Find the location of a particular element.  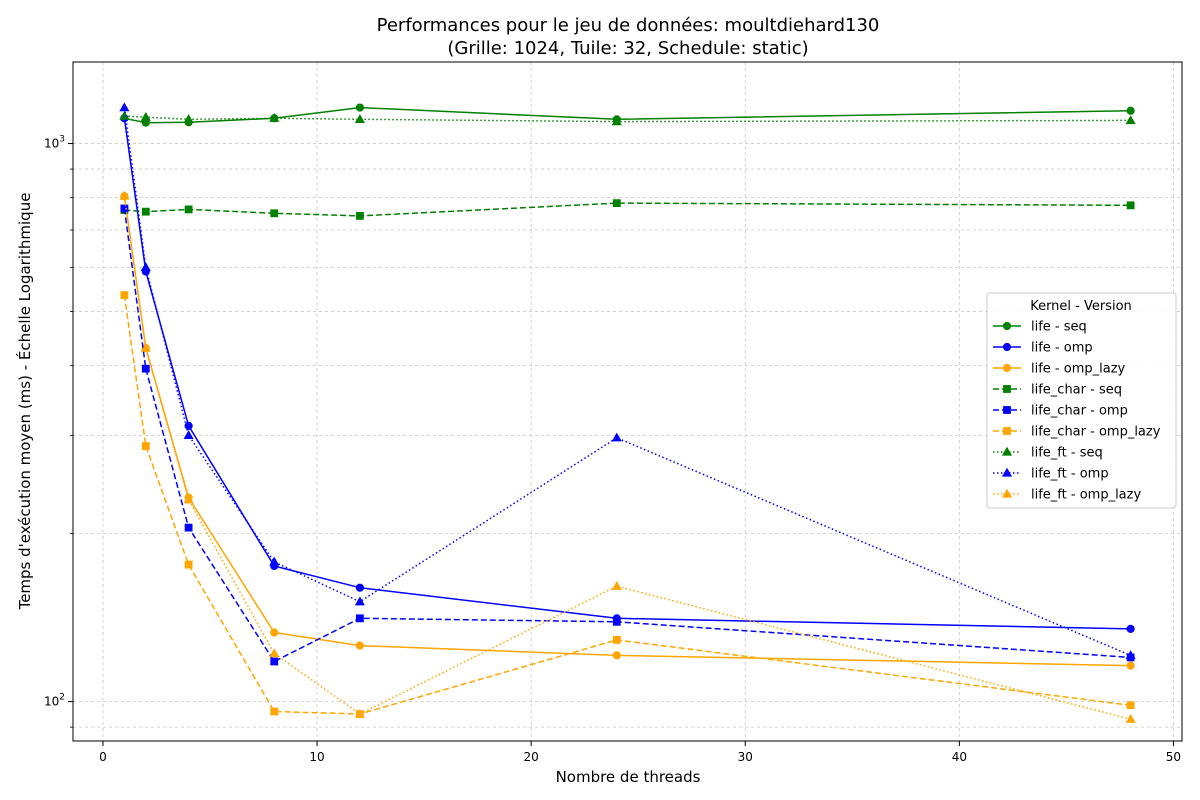

legend-label: life - omp is located at coordinates (1062, 348).